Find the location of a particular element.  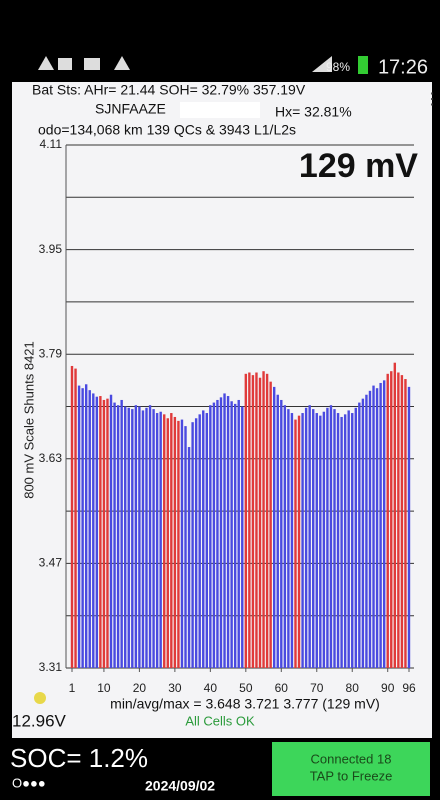

y-tick-label: 3.47 is located at coordinates (51, 563).